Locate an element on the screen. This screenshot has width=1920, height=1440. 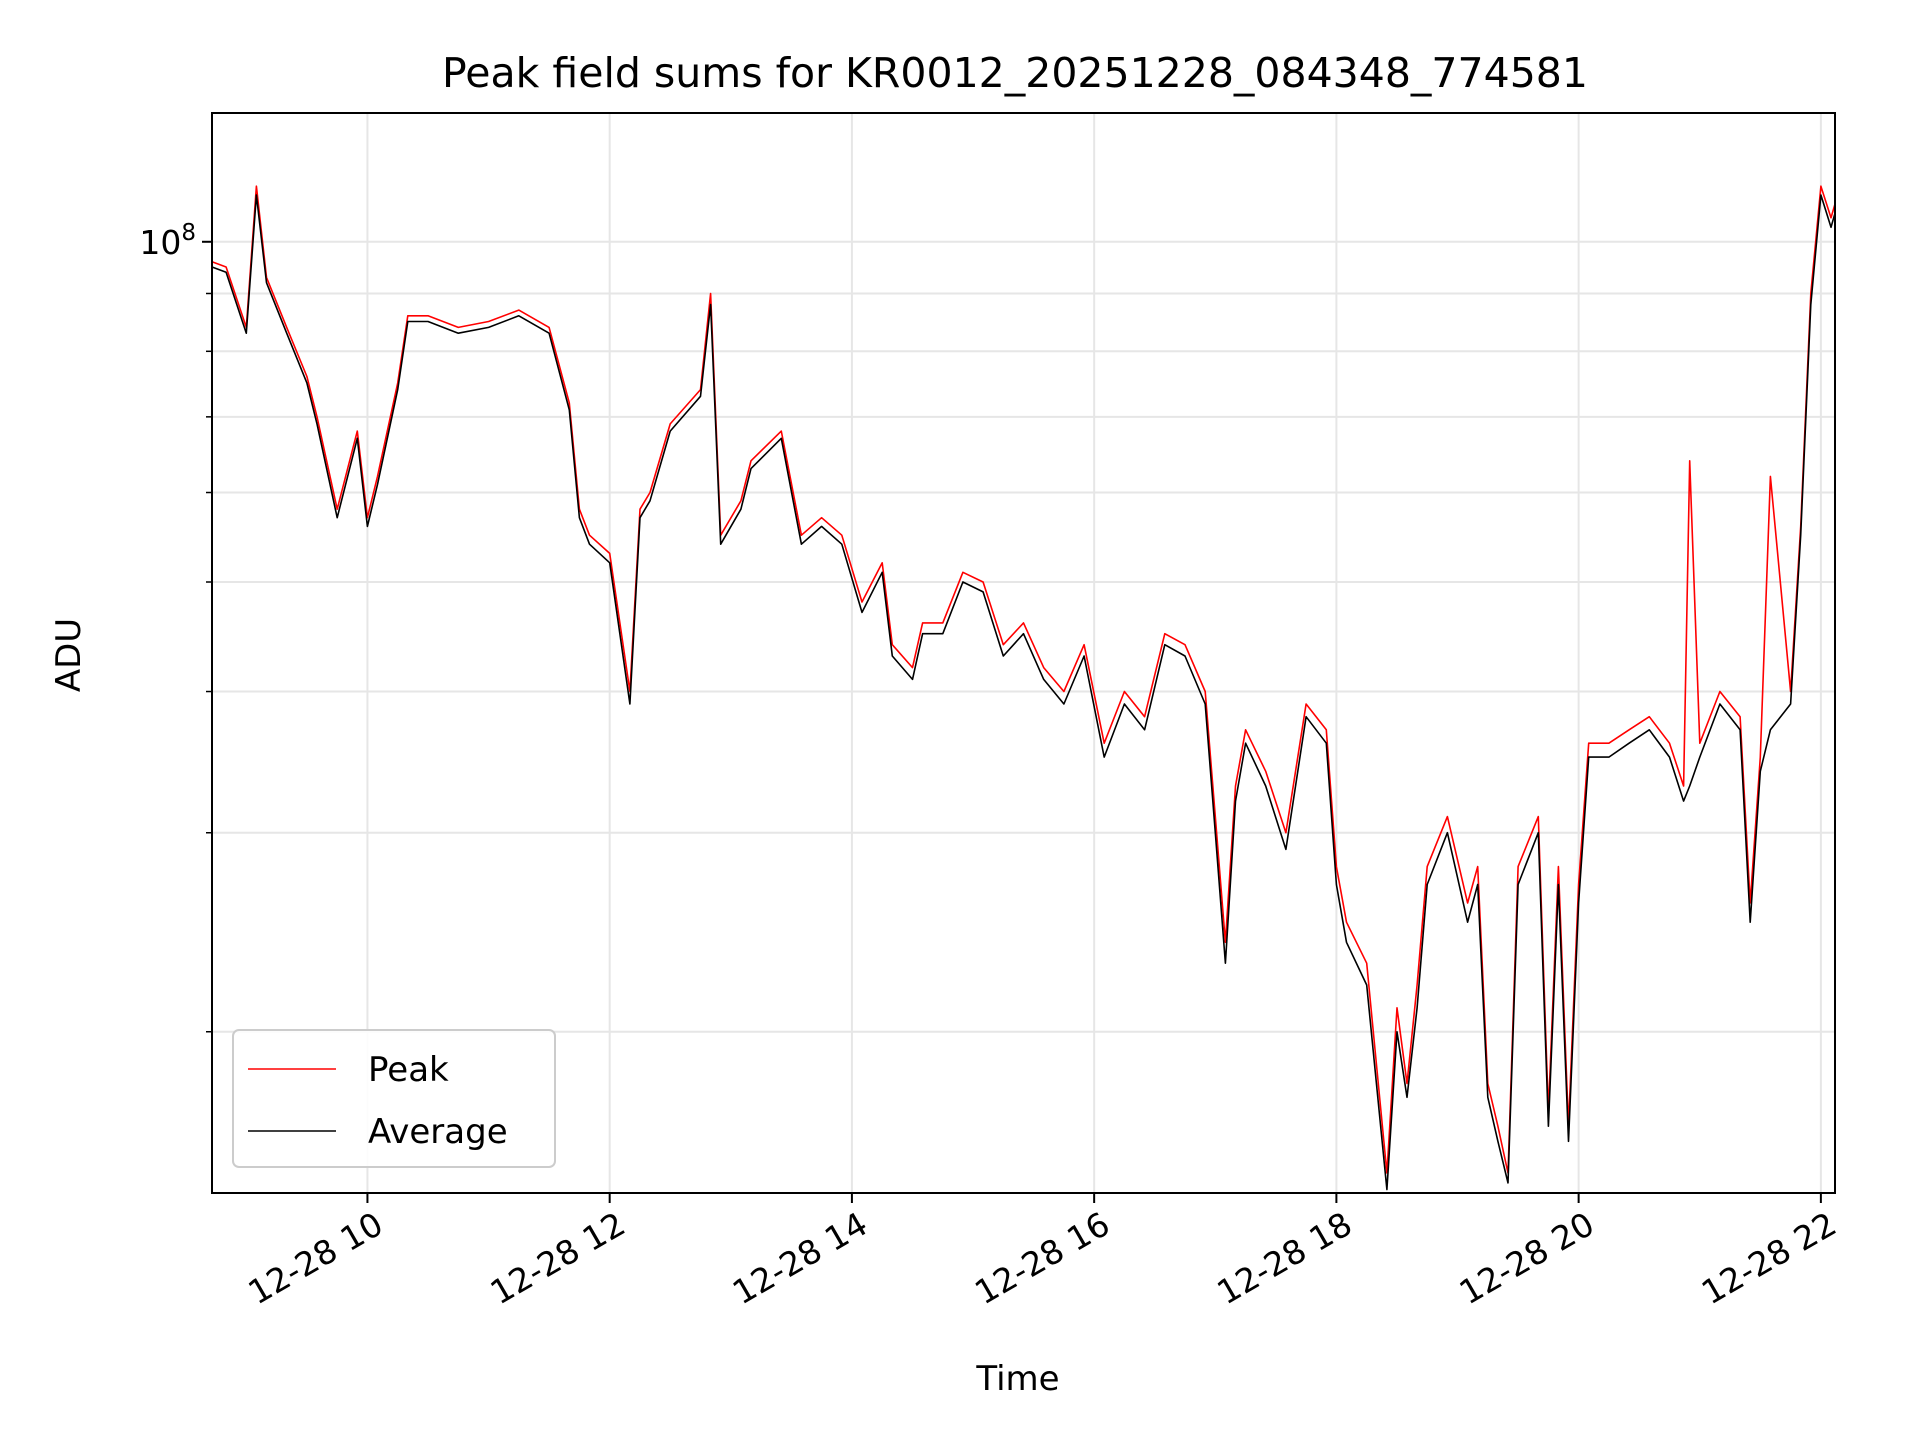
y-axis-label: ADU is located at coordinates (69, 655).